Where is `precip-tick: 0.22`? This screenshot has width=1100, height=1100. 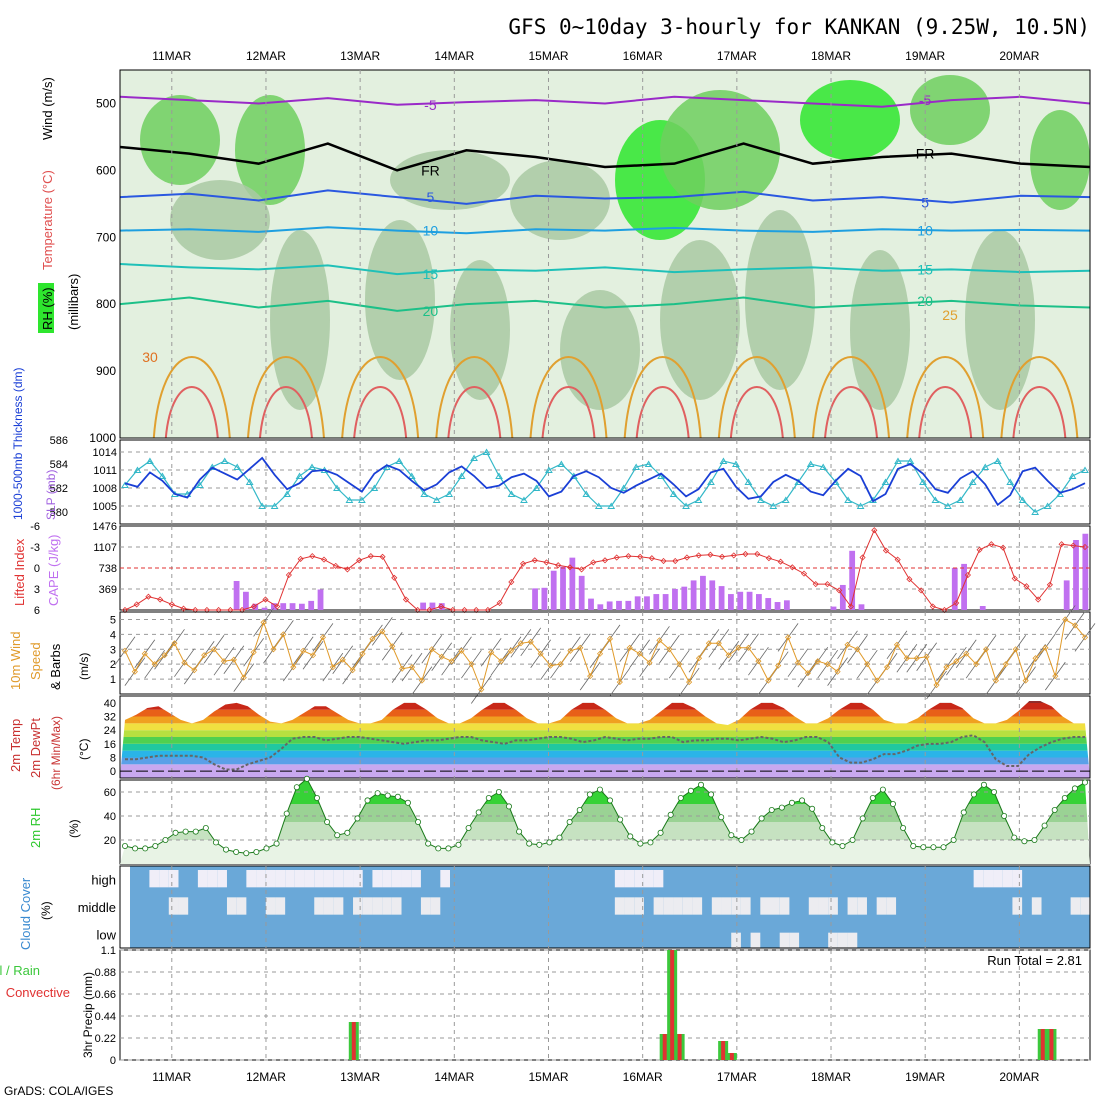 precip-tick: 0.22 is located at coordinates (105, 1039).